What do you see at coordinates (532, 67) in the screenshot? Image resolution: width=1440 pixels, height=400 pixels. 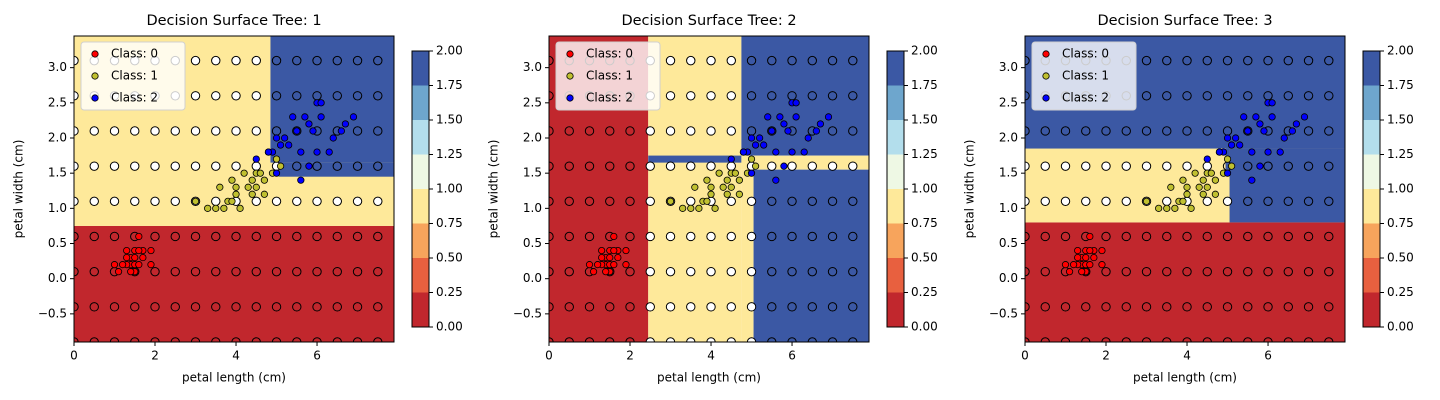 I see `y-tick-label: 3.0` at bounding box center [532, 67].